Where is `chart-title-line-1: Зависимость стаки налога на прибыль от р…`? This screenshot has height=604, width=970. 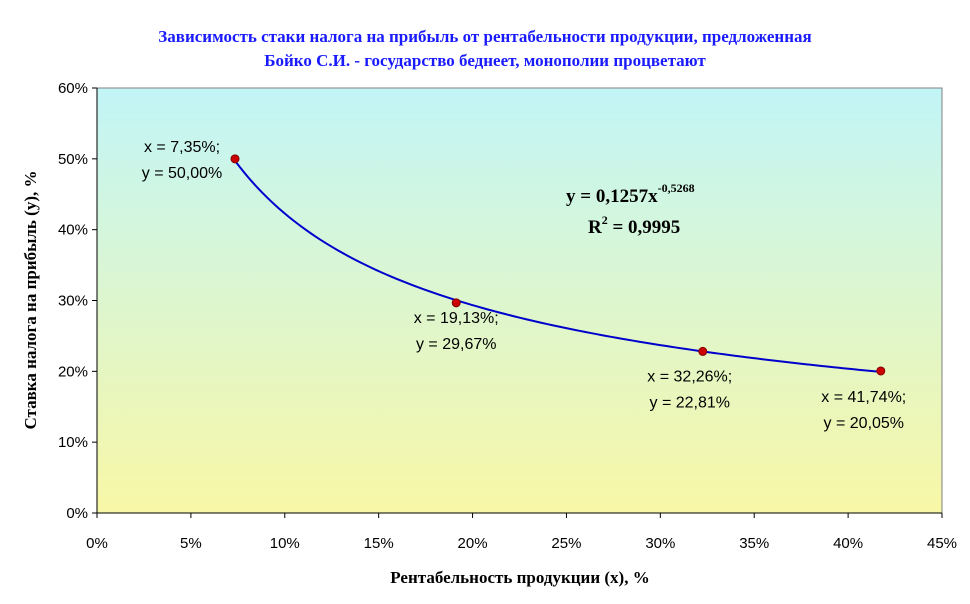
chart-title-line-1: Зависимость стаки налога на прибыль от р… is located at coordinates (484, 36).